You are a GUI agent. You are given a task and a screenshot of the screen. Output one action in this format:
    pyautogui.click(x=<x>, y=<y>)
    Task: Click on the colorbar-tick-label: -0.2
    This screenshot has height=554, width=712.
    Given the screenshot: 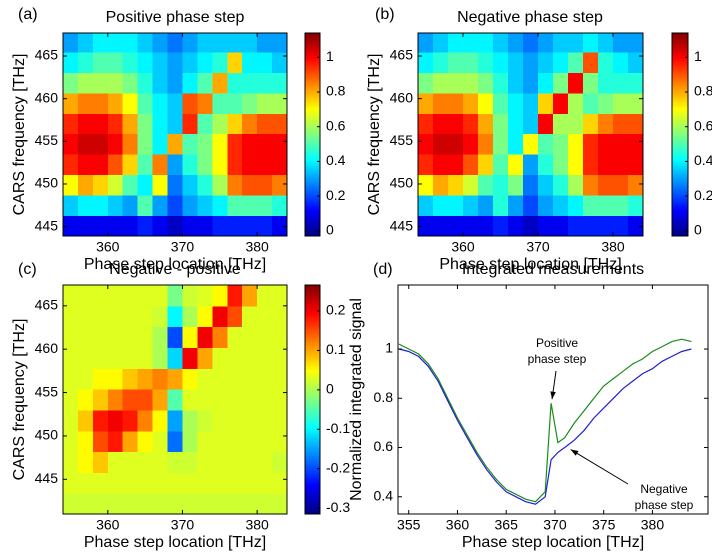 What is the action you would take?
    pyautogui.click(x=338, y=467)
    